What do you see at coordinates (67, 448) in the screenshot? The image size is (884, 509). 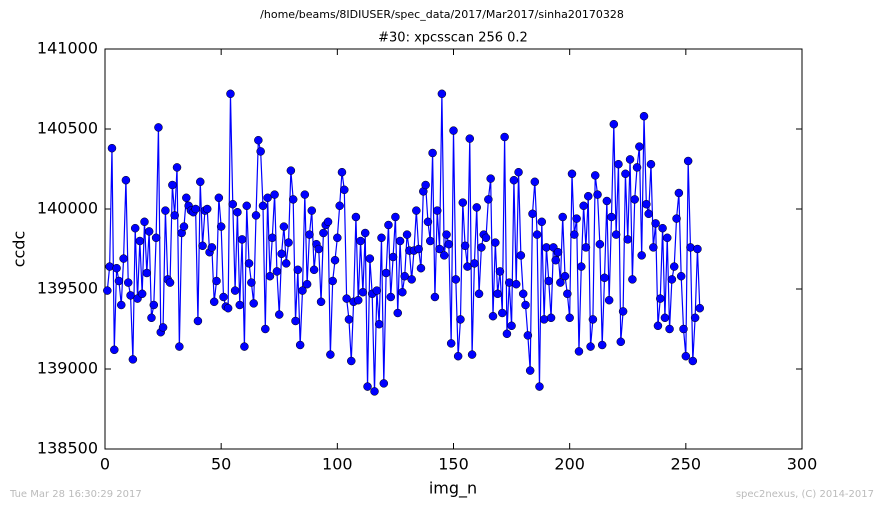 I see `y-tick-label: 138500` at bounding box center [67, 448].